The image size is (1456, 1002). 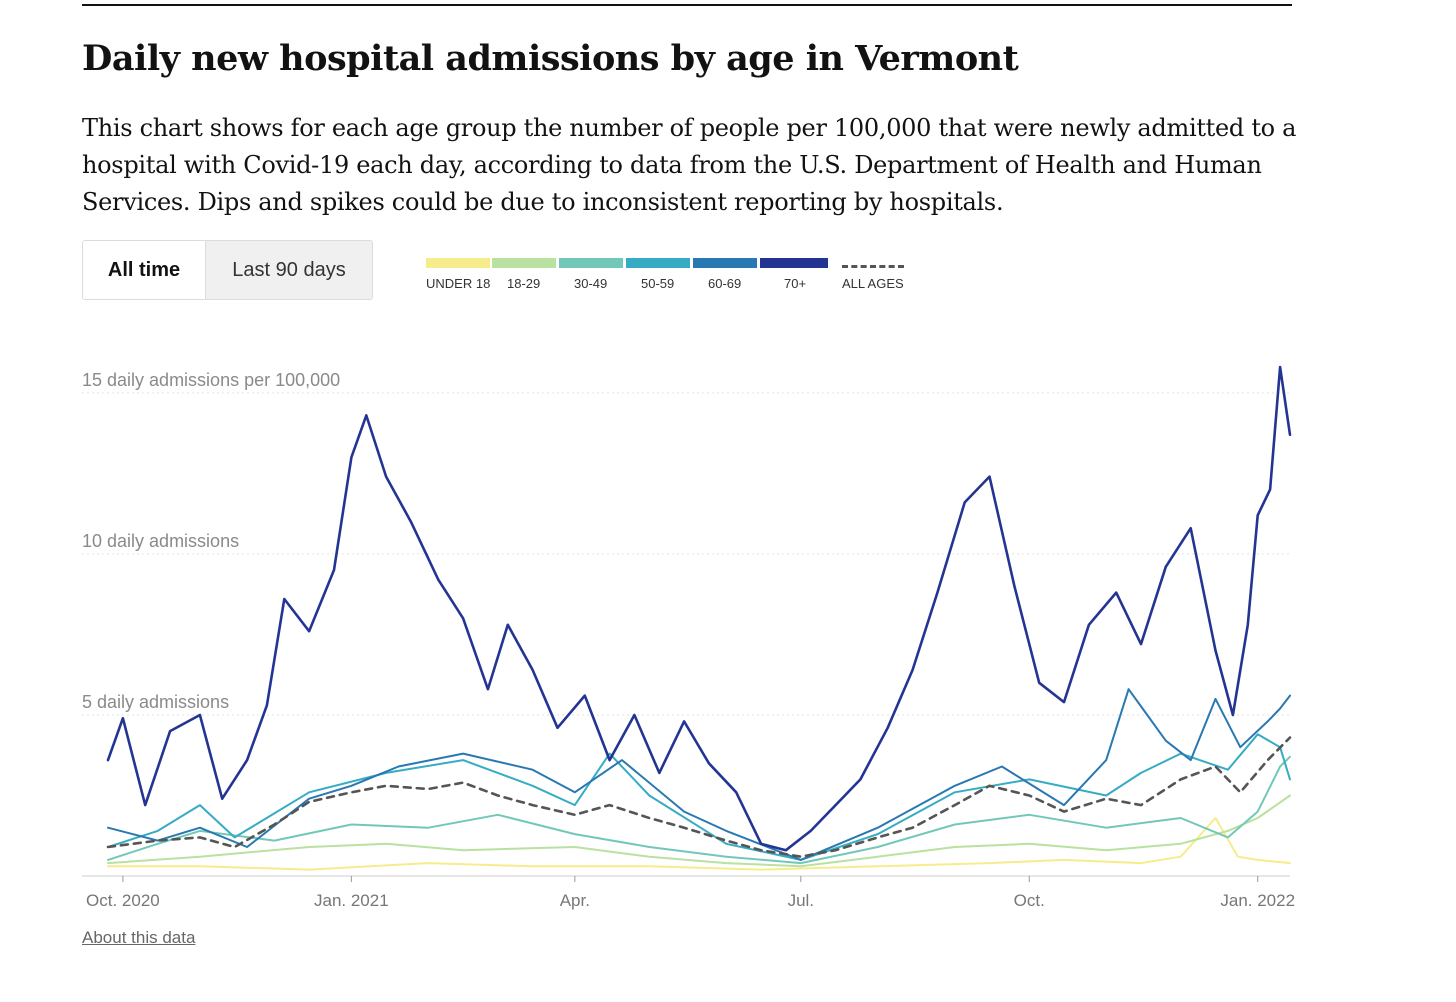 What do you see at coordinates (1257, 900) in the screenshot?
I see `x-tick-label: Jan. 2022` at bounding box center [1257, 900].